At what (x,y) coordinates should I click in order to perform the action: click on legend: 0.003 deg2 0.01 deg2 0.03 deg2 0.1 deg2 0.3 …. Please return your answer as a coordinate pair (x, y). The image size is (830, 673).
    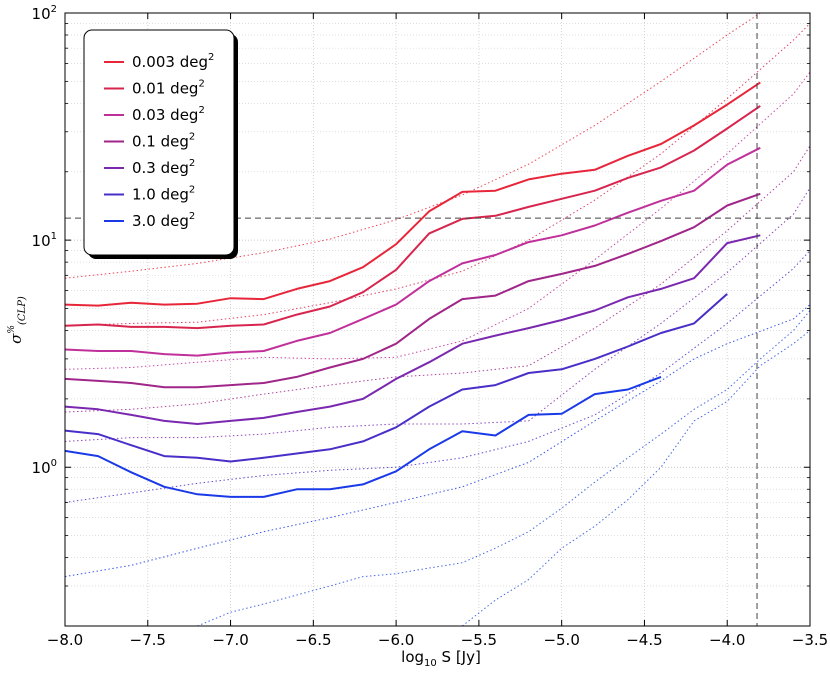
    Looking at the image, I should click on (160, 144).